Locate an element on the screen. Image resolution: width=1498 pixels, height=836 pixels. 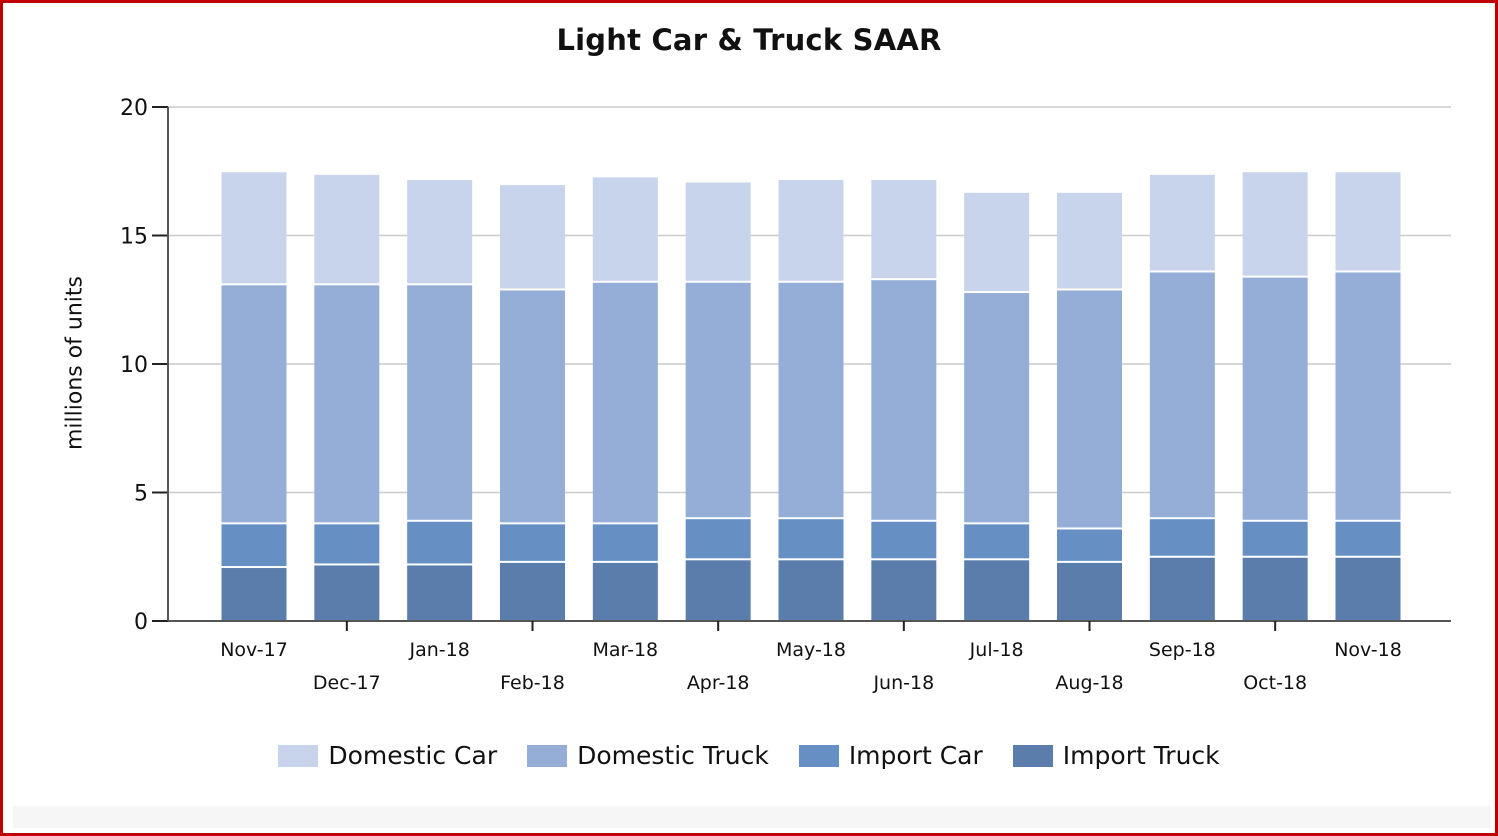
y-tick-label-5: 5 is located at coordinates (141, 494).